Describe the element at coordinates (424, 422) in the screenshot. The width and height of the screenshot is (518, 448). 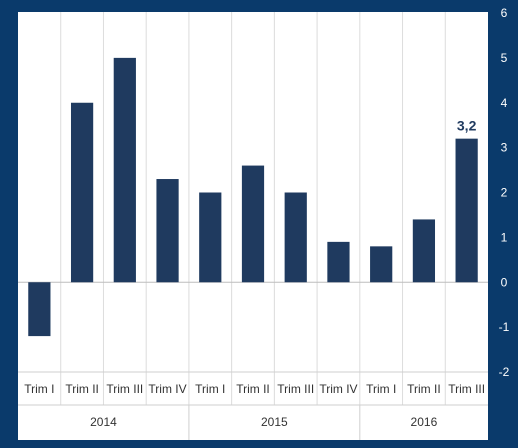
I see `group-label: 2016` at that location.